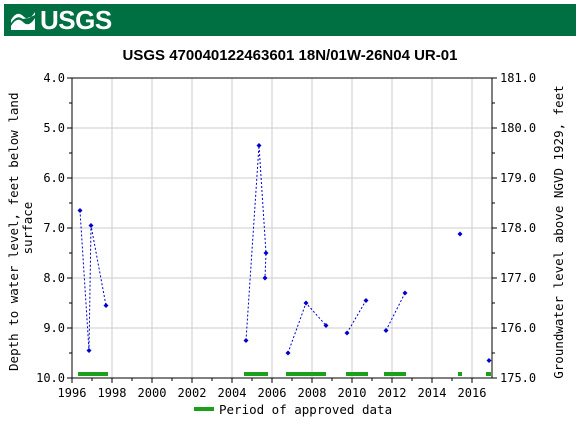 Image resolution: width=580 pixels, height=430 pixels. I want to click on y-axis-right-ticks: 181.0 180.0 179.0 178.0 177.0 176.0 175.0, so click(514, 228).